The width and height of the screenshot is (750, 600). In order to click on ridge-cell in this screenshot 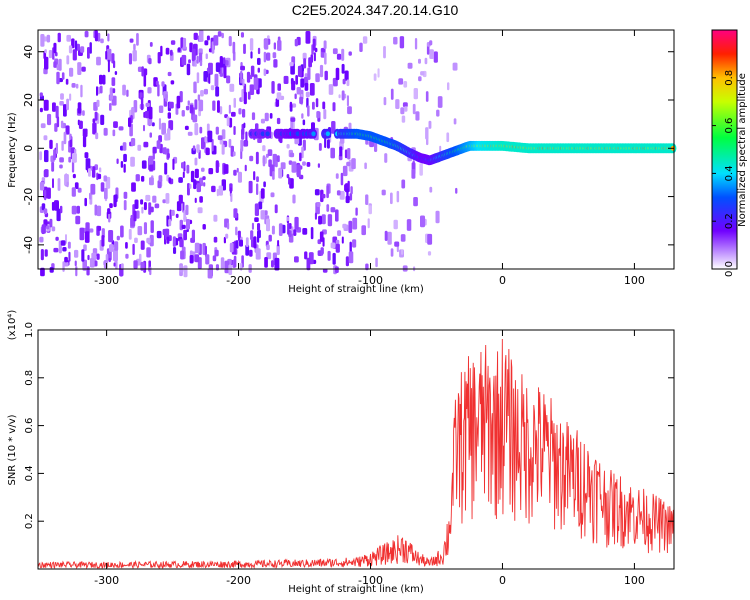, I will do `click(267, 133)`.